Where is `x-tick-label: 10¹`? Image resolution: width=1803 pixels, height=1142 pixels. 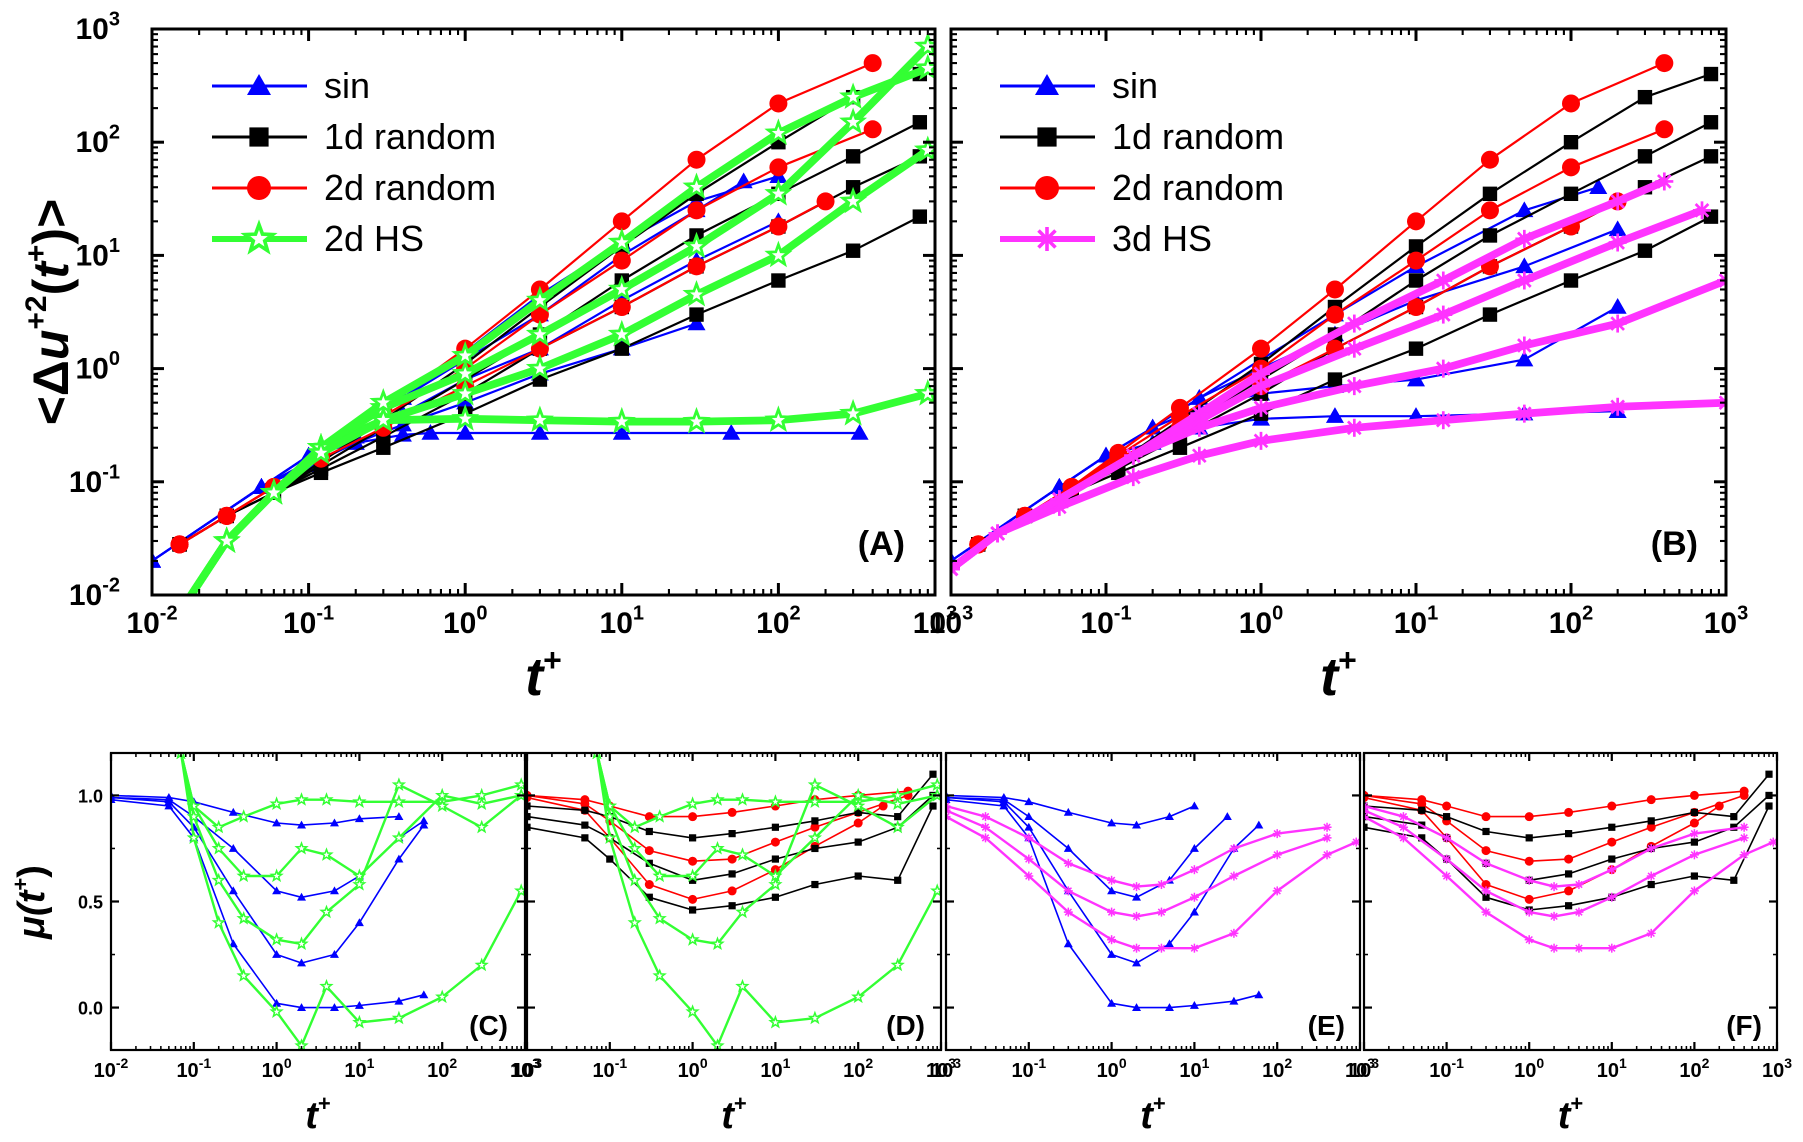 x-tick-label: 10¹ is located at coordinates (1416, 622).